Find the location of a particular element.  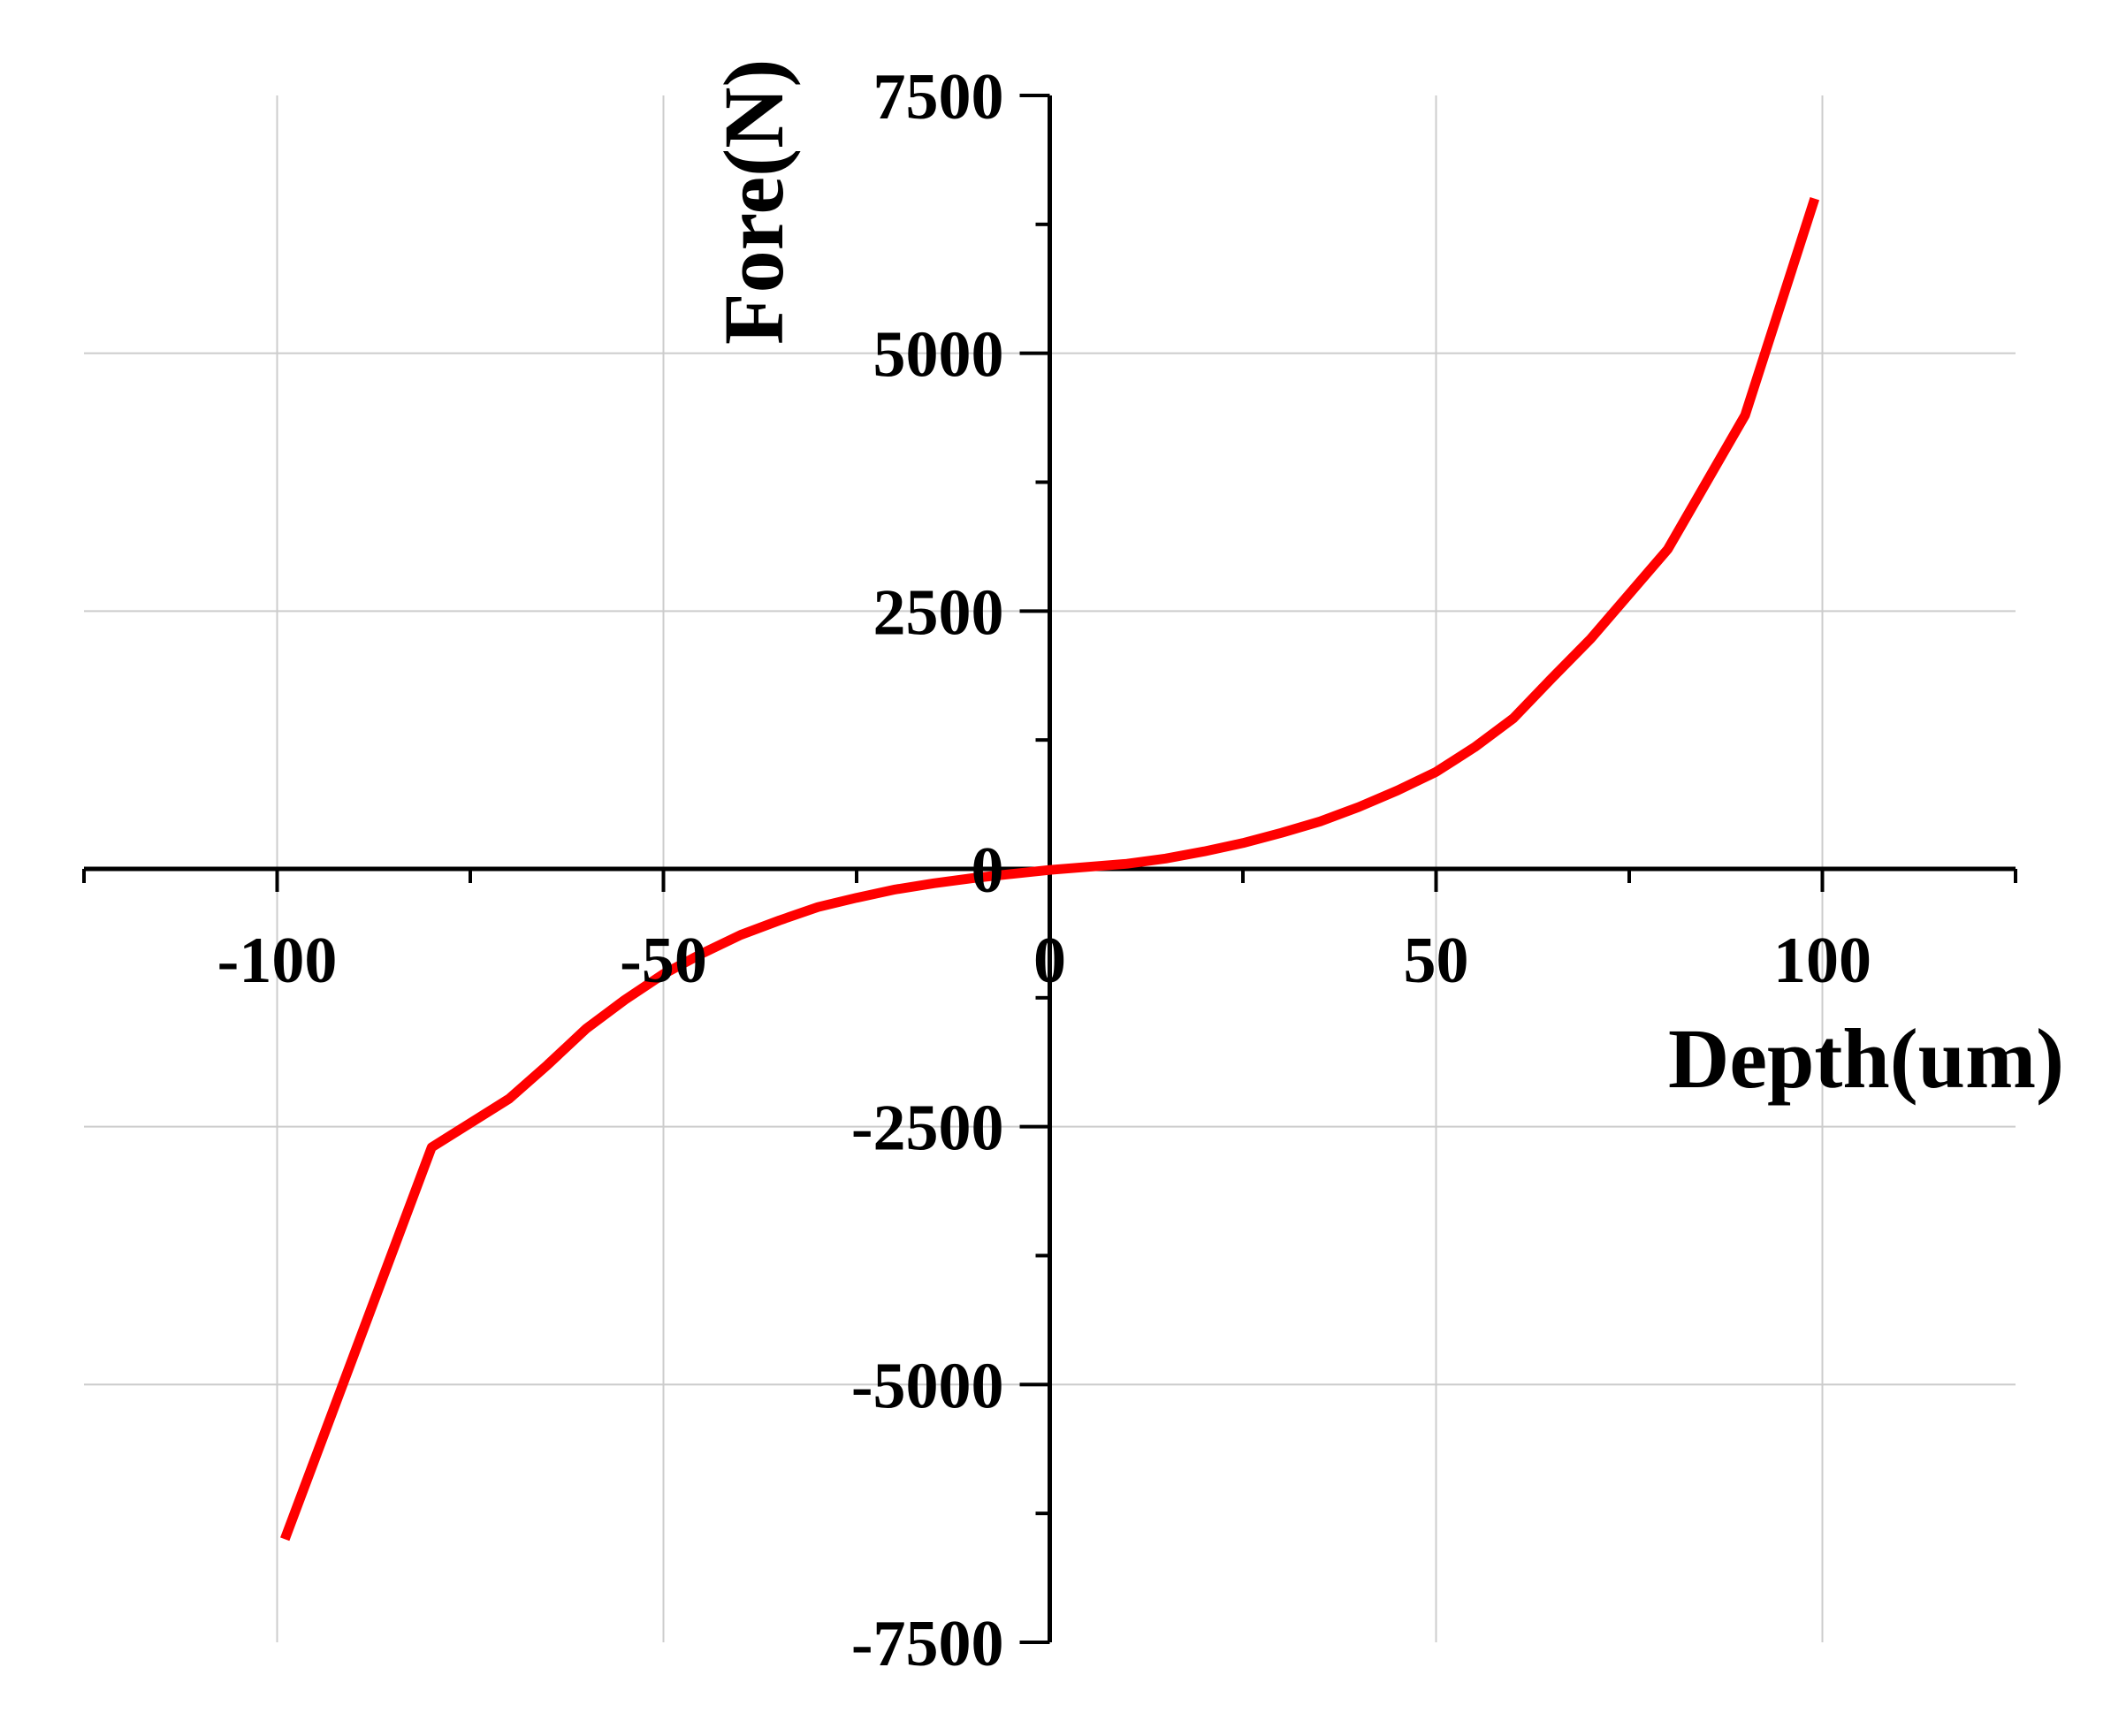

x-tick-label: 0 is located at coordinates (1049, 961).